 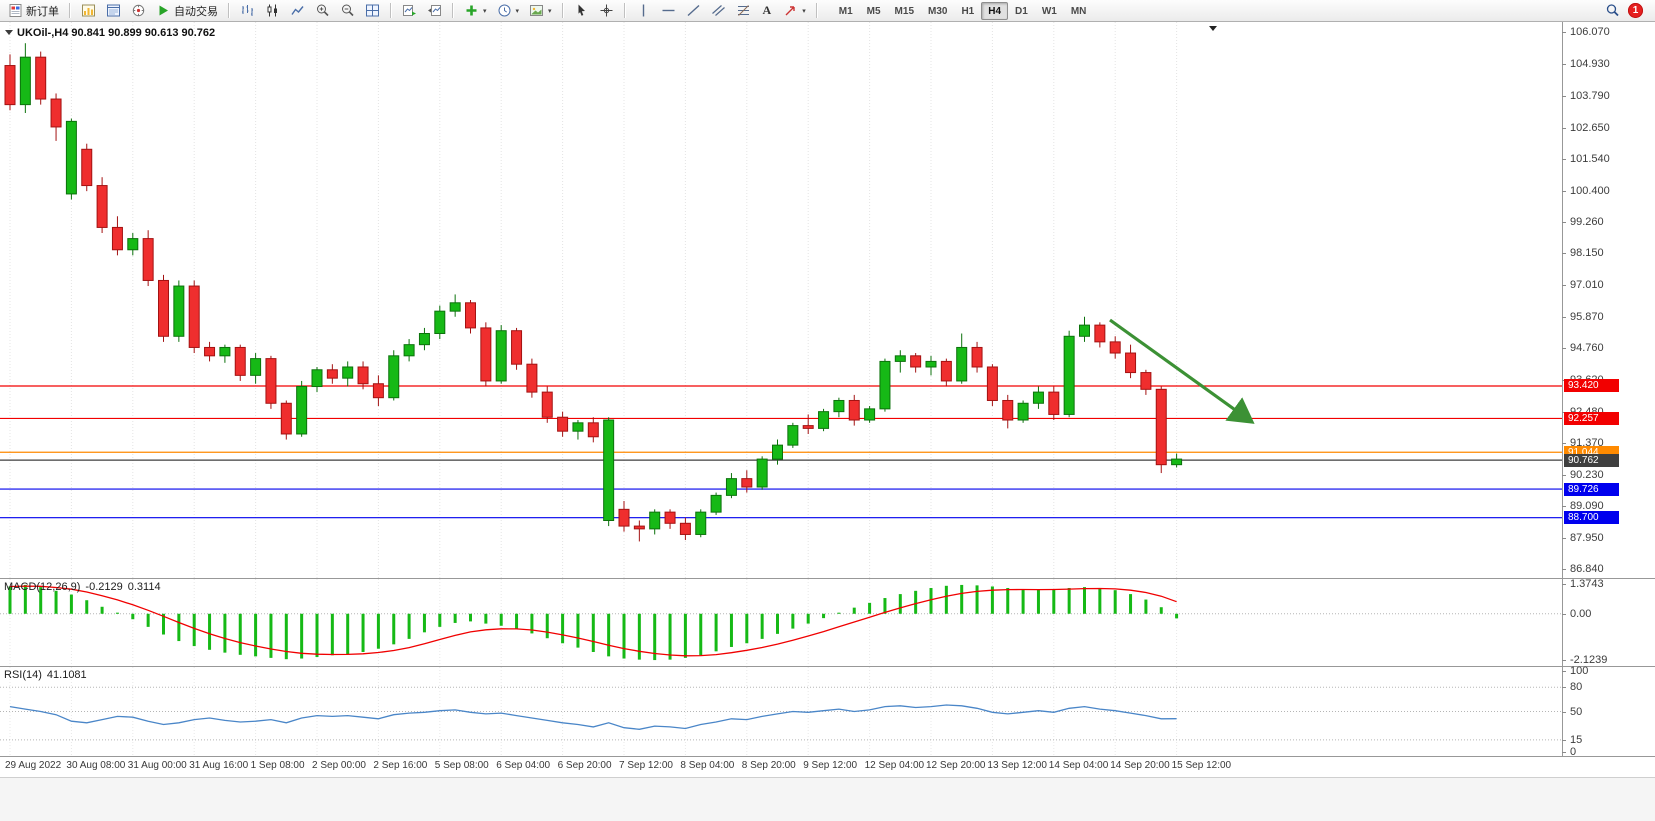 I want to click on line-chart-mode-button, so click(x=297, y=11).